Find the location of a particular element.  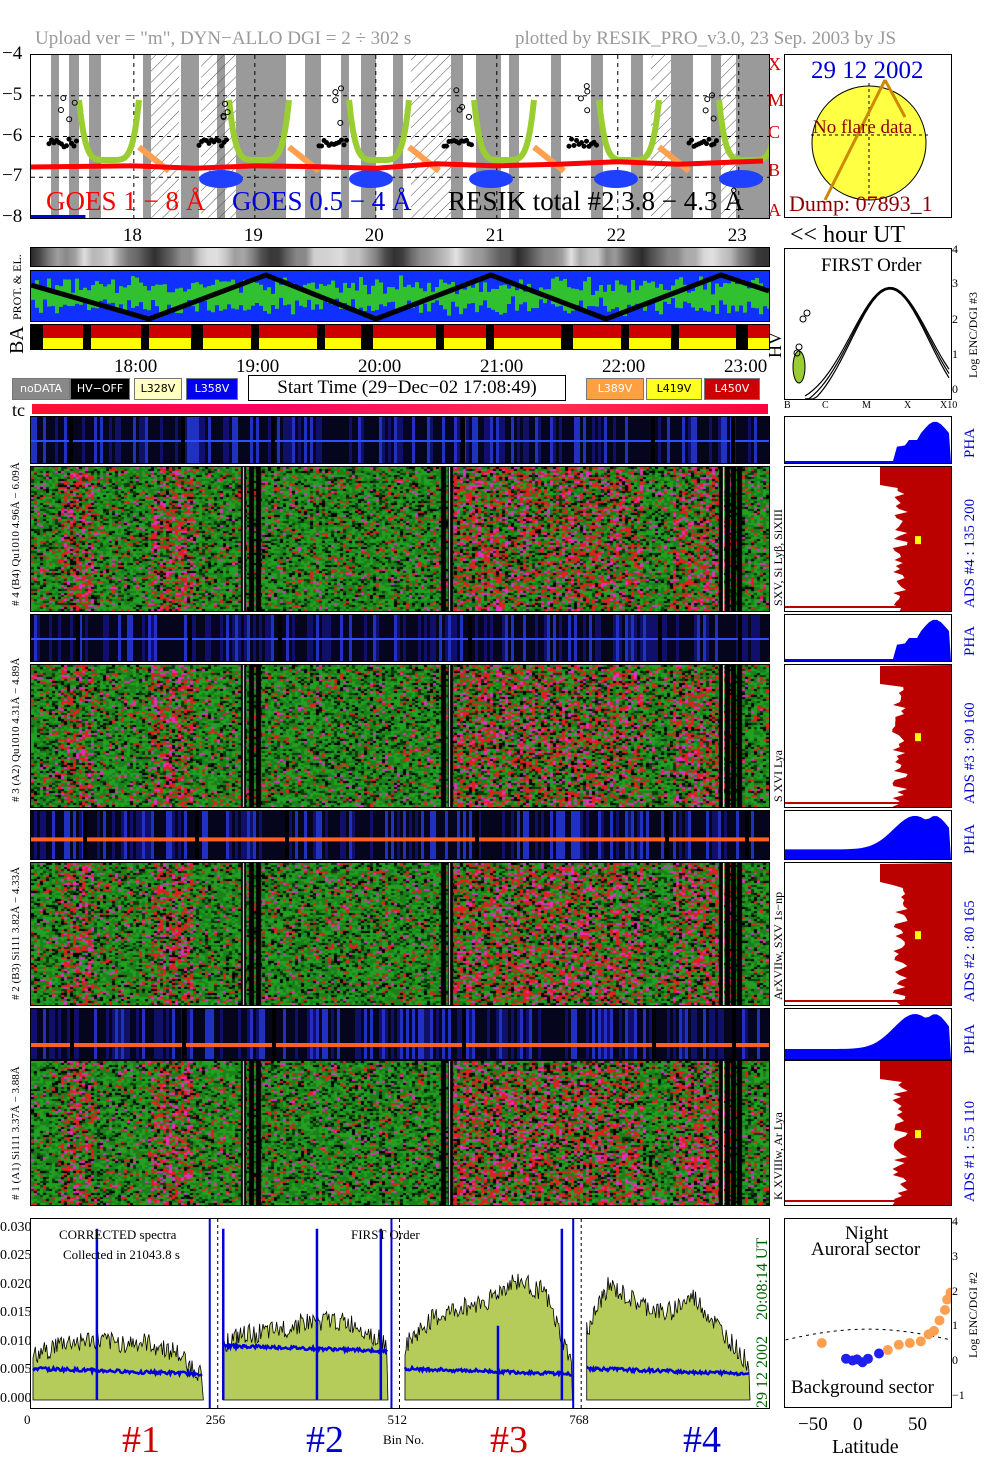

pha-spectrum-plot-ch4 is located at coordinates (868, 442).